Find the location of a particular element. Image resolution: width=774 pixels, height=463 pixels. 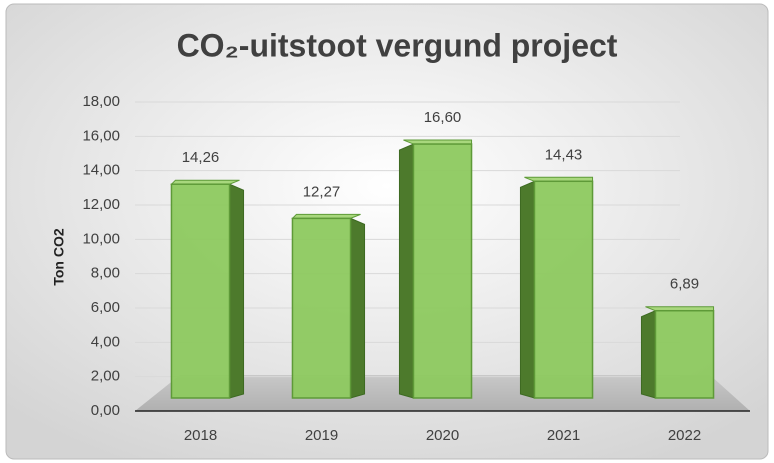

data-label: 14,43 is located at coordinates (564, 154).